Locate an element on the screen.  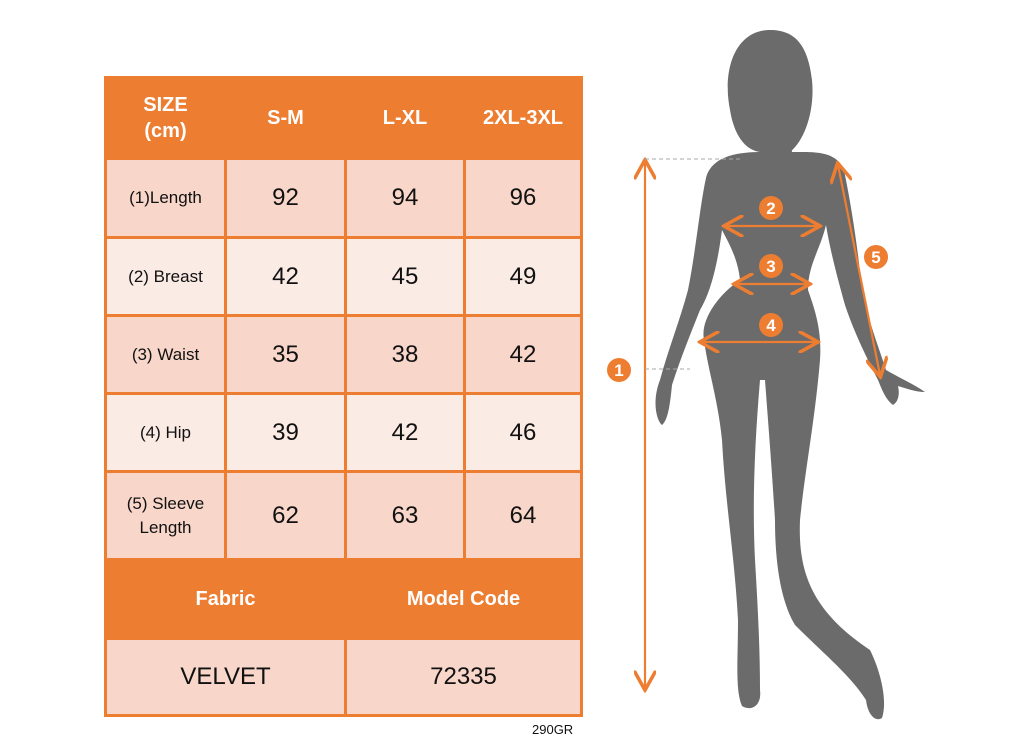
row-label: (3) Waist is located at coordinates (165, 354).